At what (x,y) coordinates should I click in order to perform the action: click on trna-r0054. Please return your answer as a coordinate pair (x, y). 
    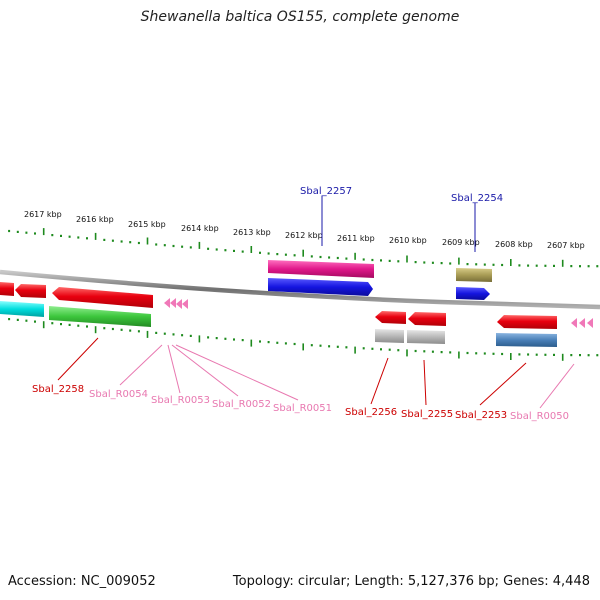
    Looking at the image, I should click on (167, 303).